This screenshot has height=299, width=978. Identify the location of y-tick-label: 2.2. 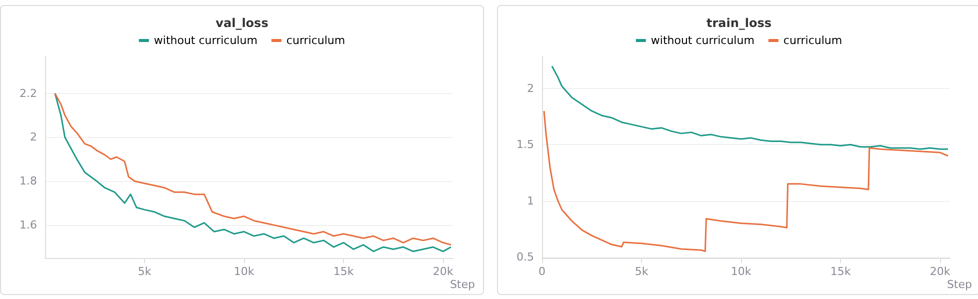
(28, 93).